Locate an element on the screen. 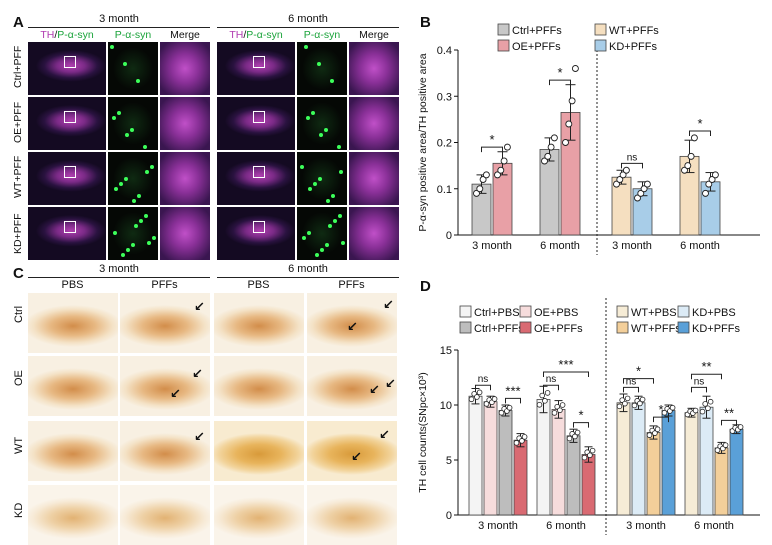  y-tick-label: 5 is located at coordinates (449, 461).